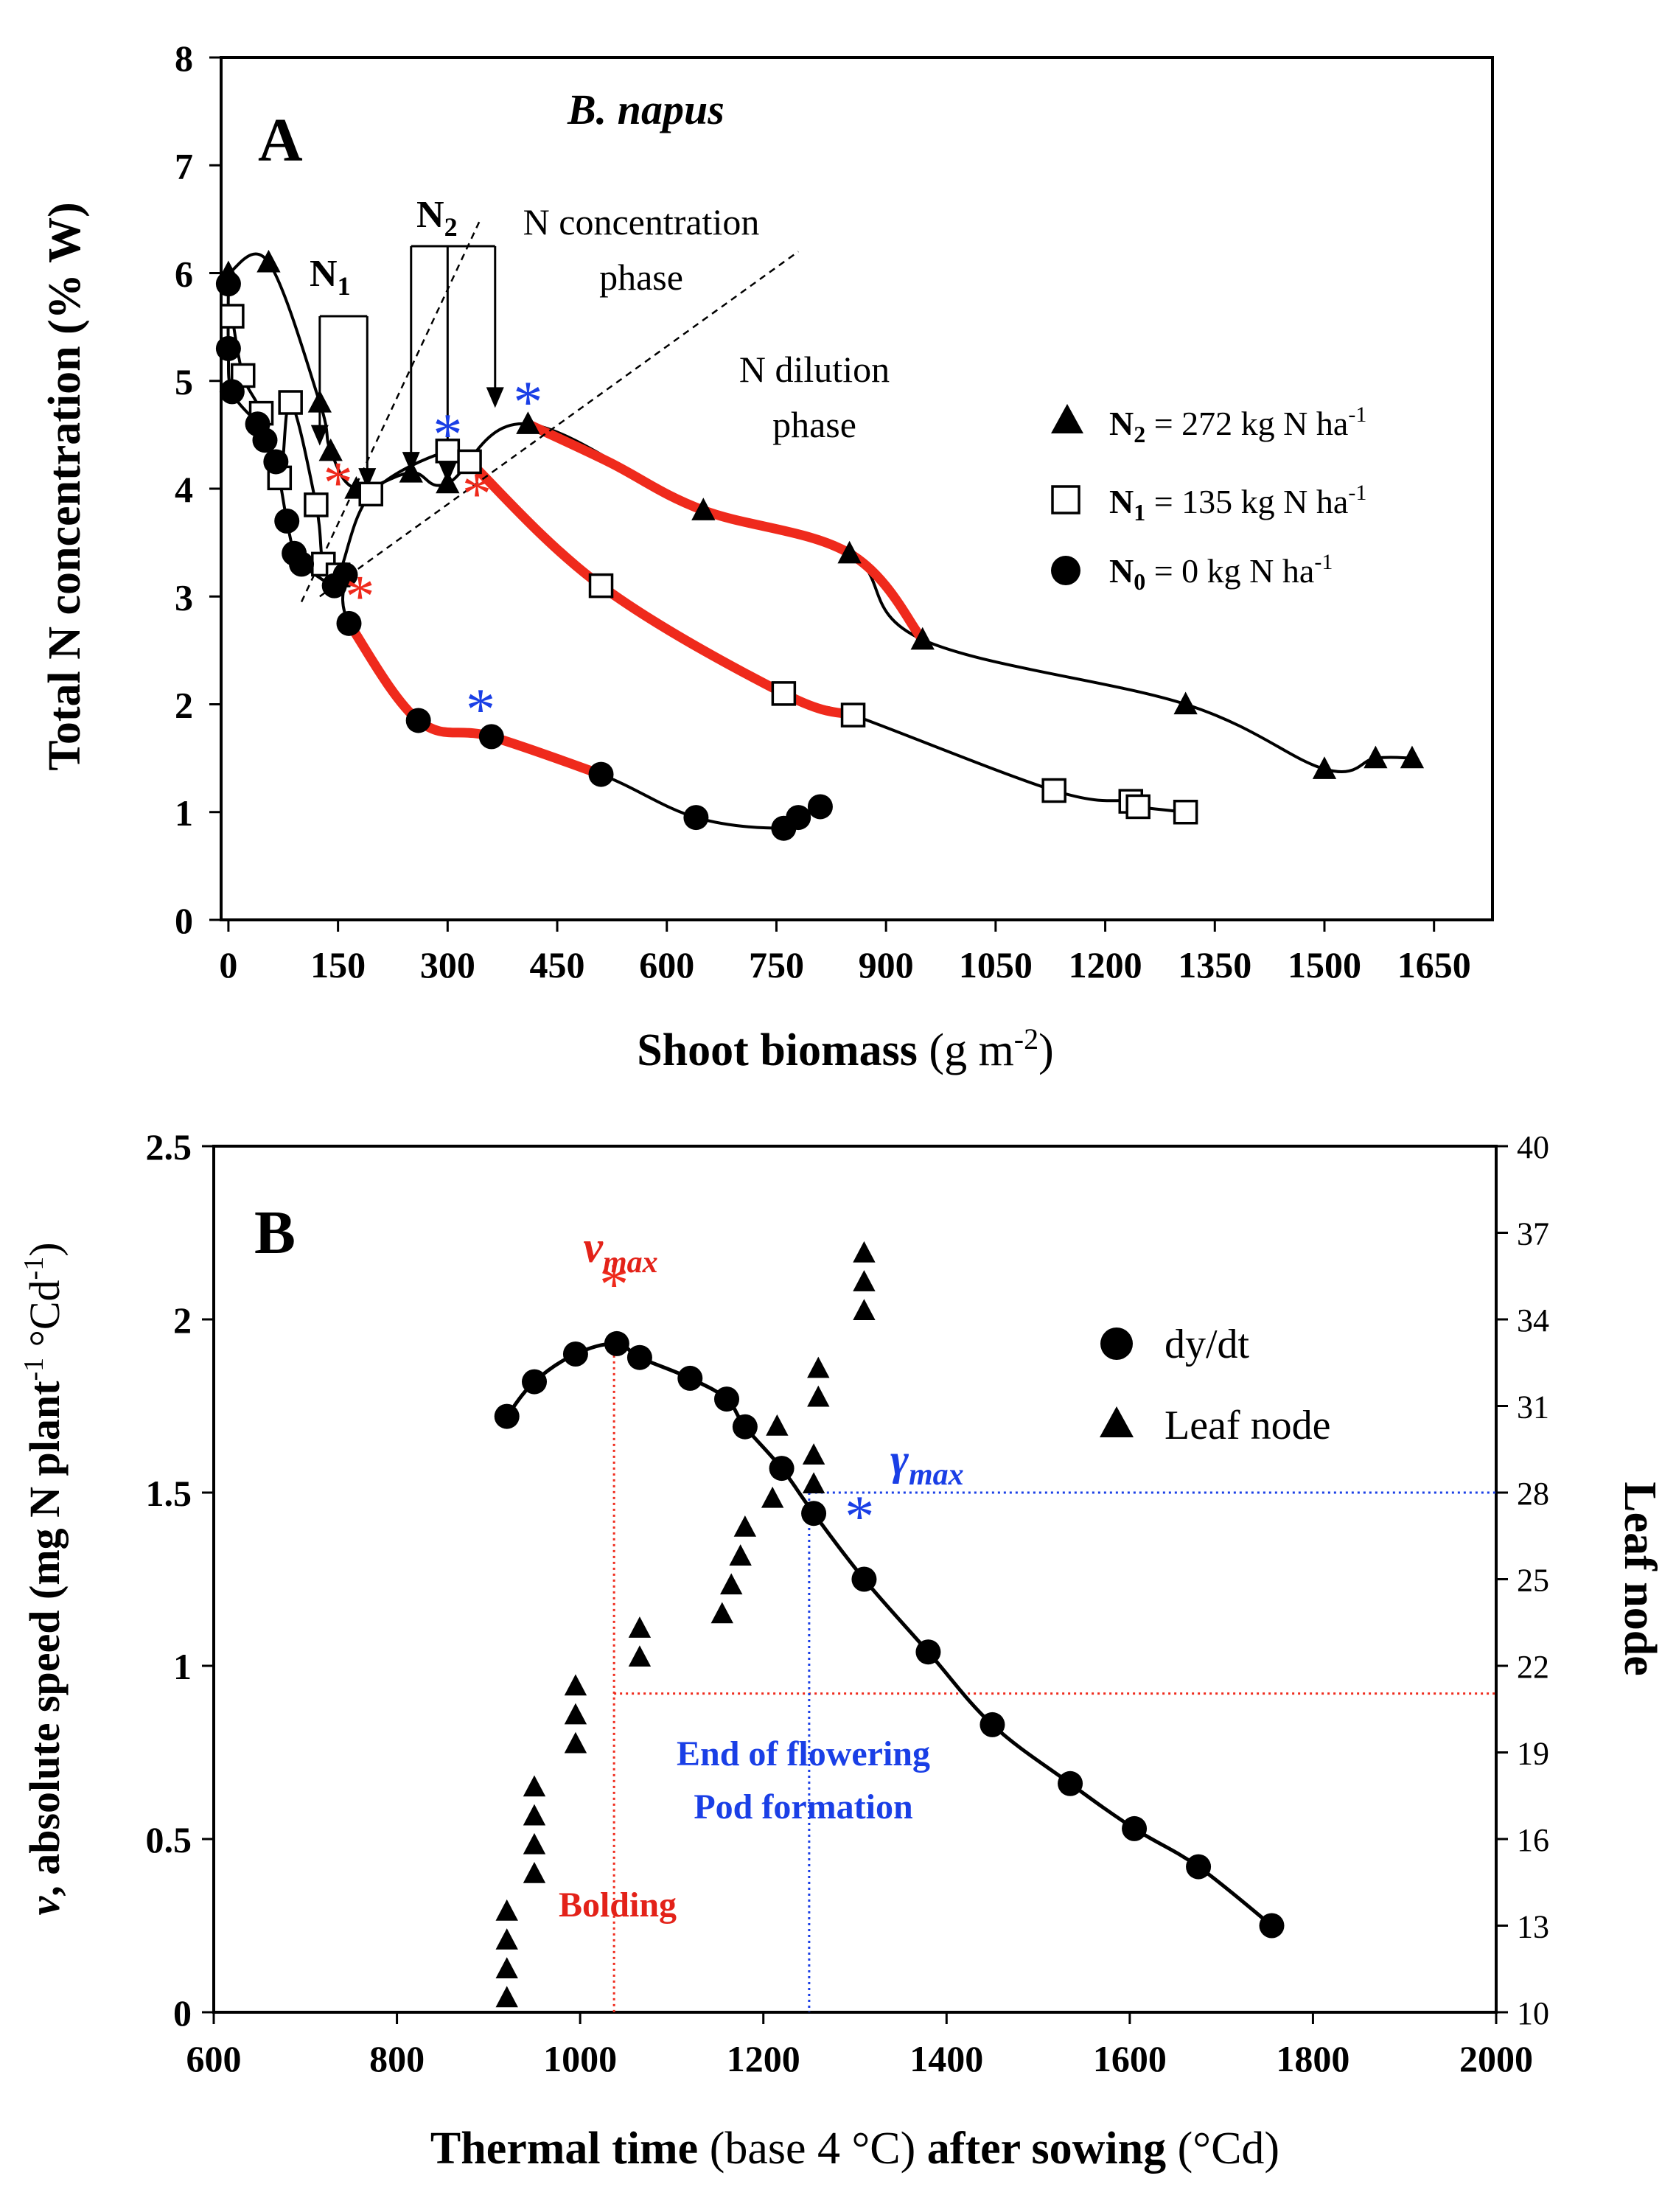  I want to click on legend-leaf-node-label: Leaf node, so click(1247, 1425).